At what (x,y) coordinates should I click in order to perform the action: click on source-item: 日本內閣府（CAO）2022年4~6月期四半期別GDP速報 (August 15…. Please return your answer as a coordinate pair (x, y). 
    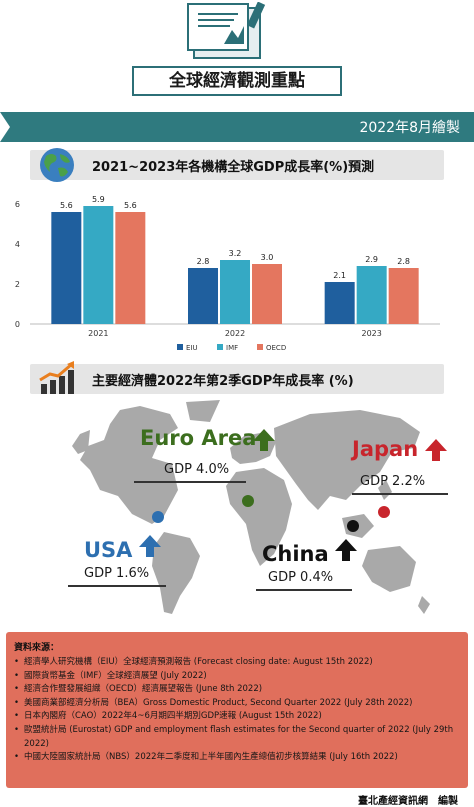
    Looking at the image, I should click on (238, 717).